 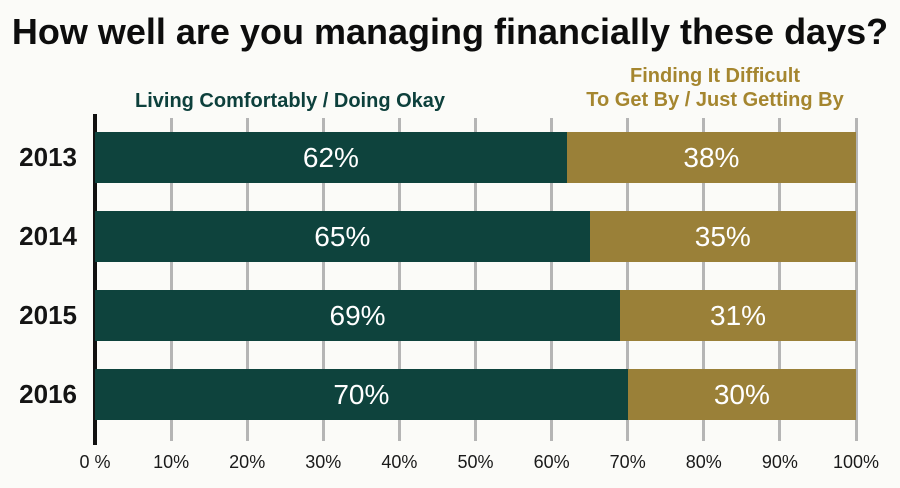 What do you see at coordinates (48, 157) in the screenshot?
I see `year-label: 2013` at bounding box center [48, 157].